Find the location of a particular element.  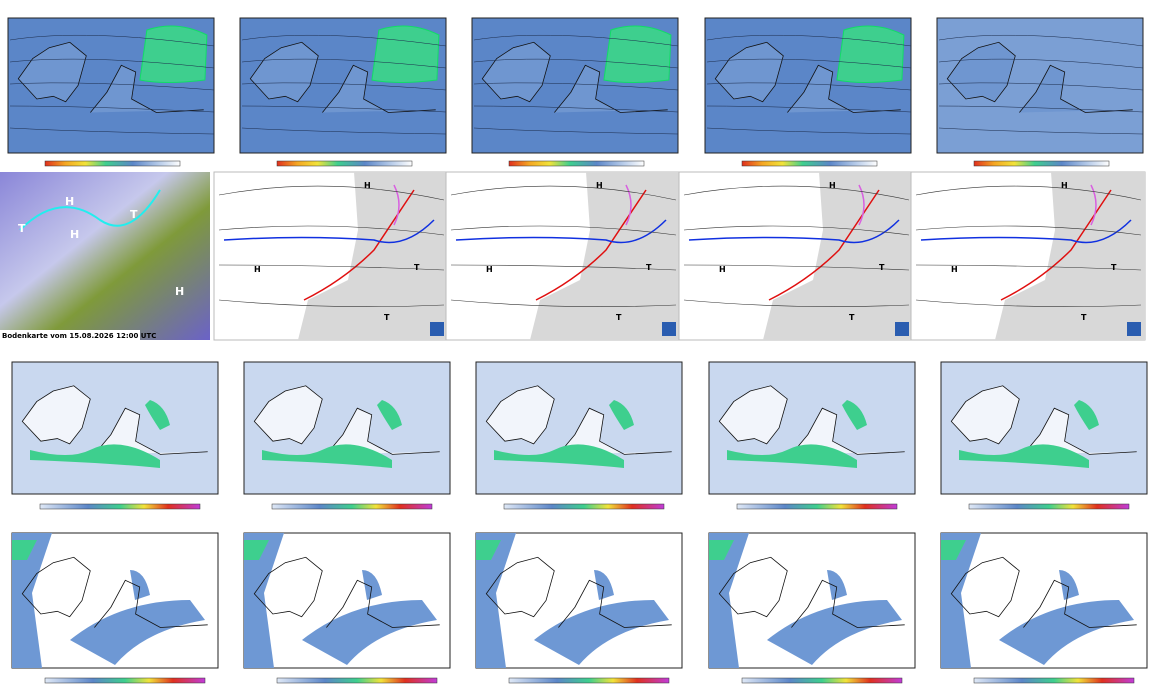

cold-front is located at coordinates (329, 231).